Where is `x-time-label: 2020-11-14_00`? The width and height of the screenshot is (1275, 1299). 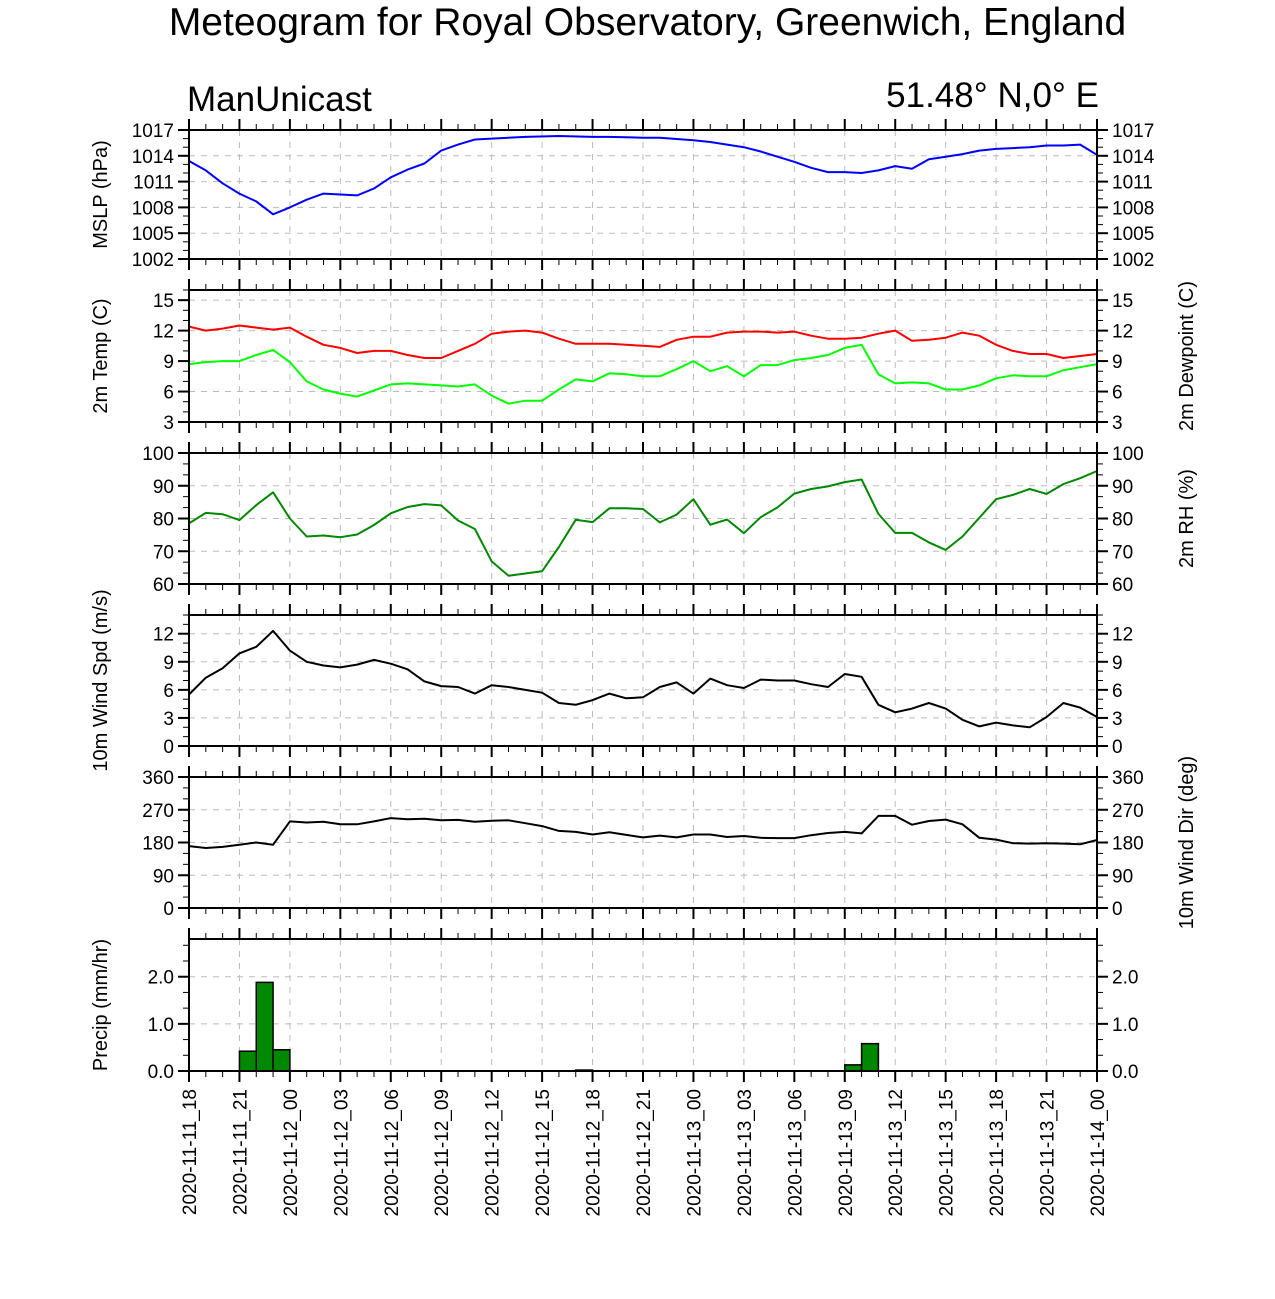 x-time-label: 2020-11-14_00 is located at coordinates (1098, 1152).